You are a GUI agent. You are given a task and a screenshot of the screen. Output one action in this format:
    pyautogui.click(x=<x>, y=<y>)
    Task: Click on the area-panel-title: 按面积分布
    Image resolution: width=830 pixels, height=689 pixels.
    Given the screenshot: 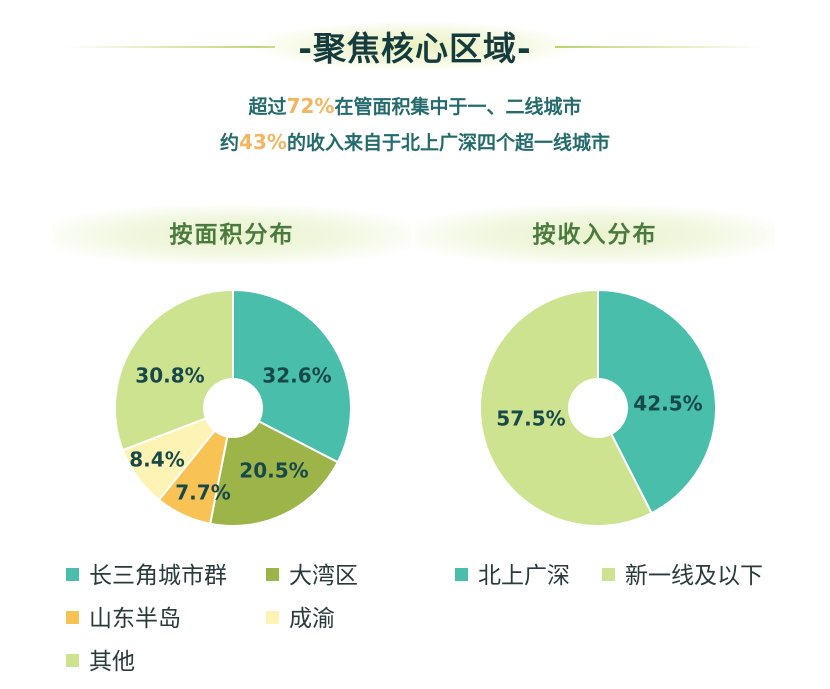 What is the action you would take?
    pyautogui.click(x=232, y=235)
    